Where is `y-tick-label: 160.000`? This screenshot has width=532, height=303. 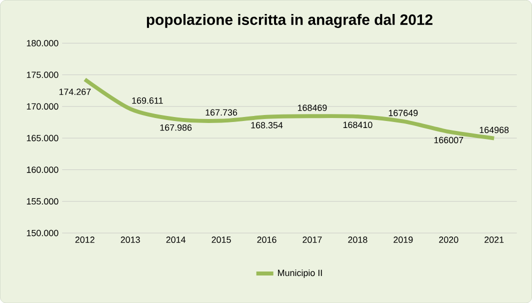 y-tick-label: 160.000 is located at coordinates (42, 169).